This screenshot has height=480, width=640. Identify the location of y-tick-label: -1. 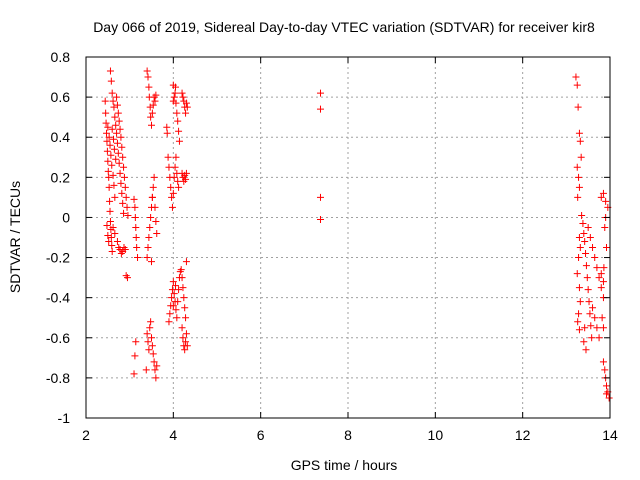
(64, 418).